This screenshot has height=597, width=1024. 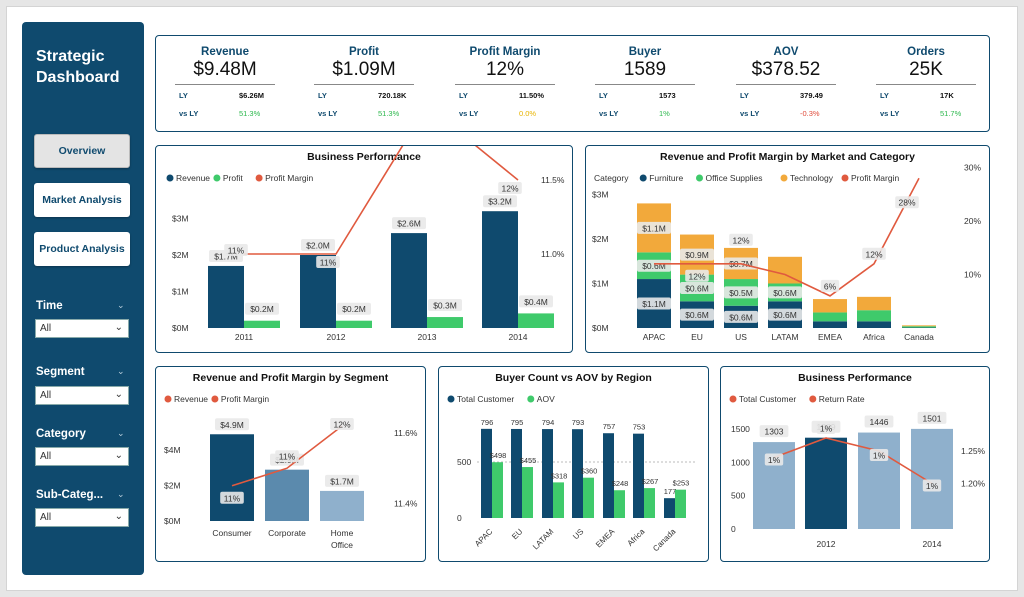 I want to click on x-tick: Corporate, so click(x=287, y=533).